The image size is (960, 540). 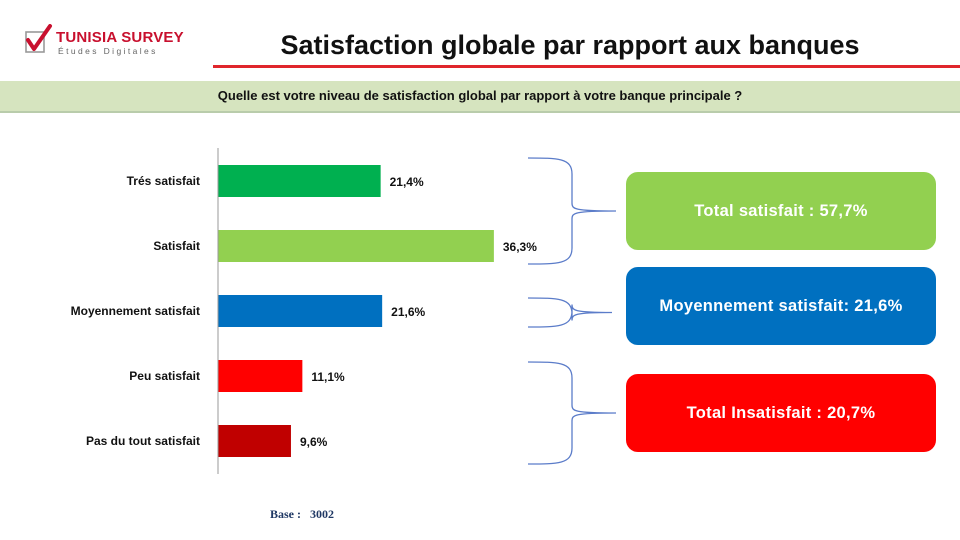 What do you see at coordinates (135, 311) in the screenshot?
I see `category-label: Moyennement satisfait` at bounding box center [135, 311].